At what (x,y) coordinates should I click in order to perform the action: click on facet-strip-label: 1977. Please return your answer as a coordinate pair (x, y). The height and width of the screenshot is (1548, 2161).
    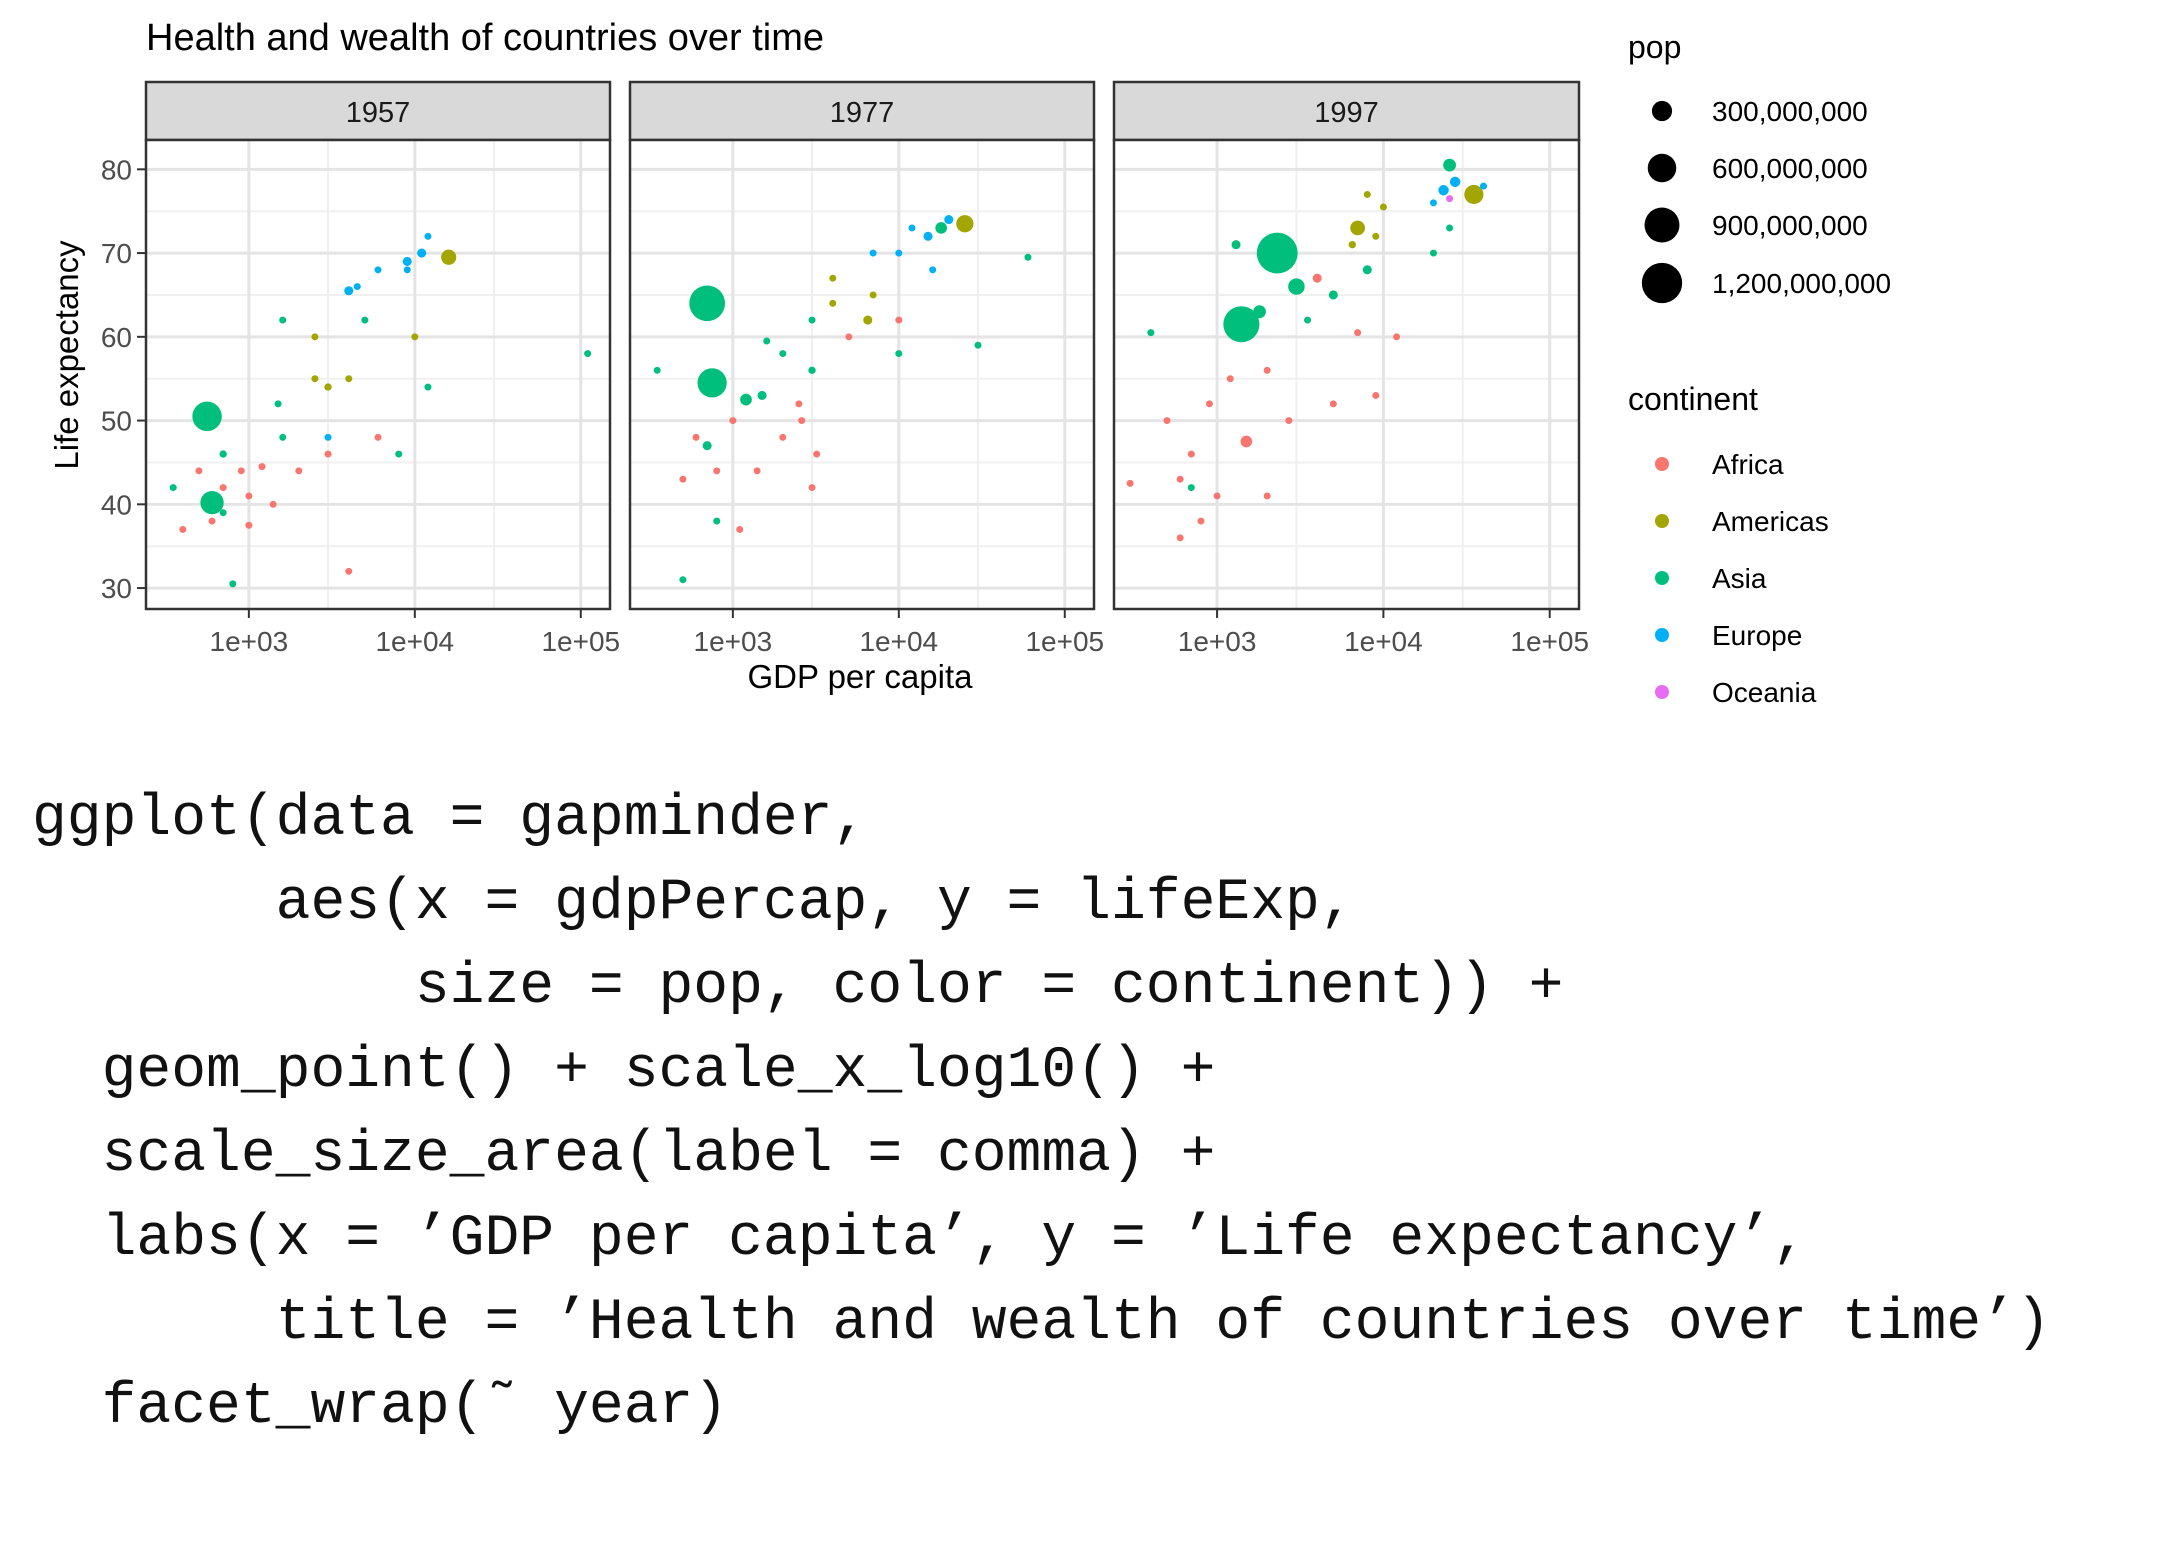
    Looking at the image, I should click on (862, 113).